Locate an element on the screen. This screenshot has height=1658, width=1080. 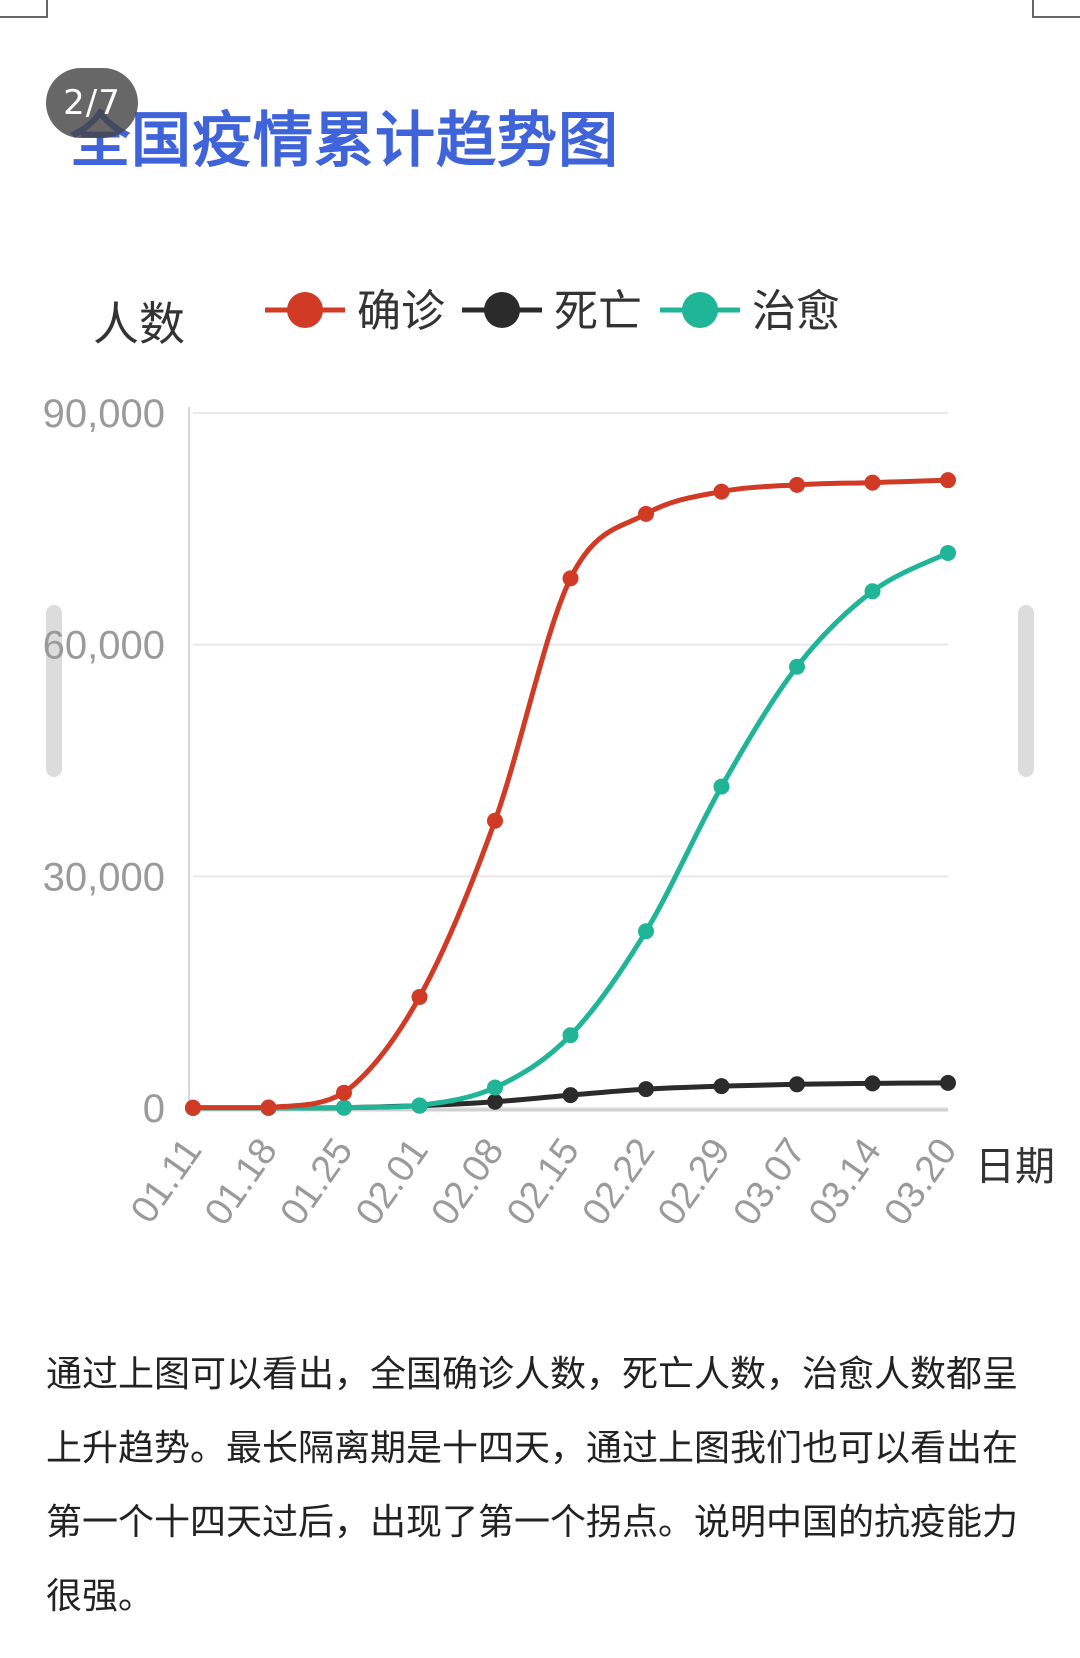
y-tick-label: 30,000 is located at coordinates (104, 877).